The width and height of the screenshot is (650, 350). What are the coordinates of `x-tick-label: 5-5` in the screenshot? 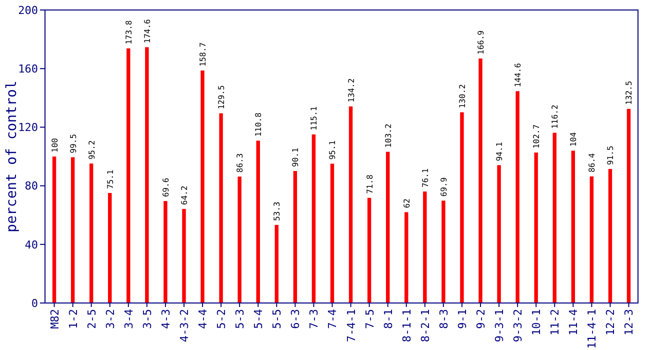 It's located at (277, 319).